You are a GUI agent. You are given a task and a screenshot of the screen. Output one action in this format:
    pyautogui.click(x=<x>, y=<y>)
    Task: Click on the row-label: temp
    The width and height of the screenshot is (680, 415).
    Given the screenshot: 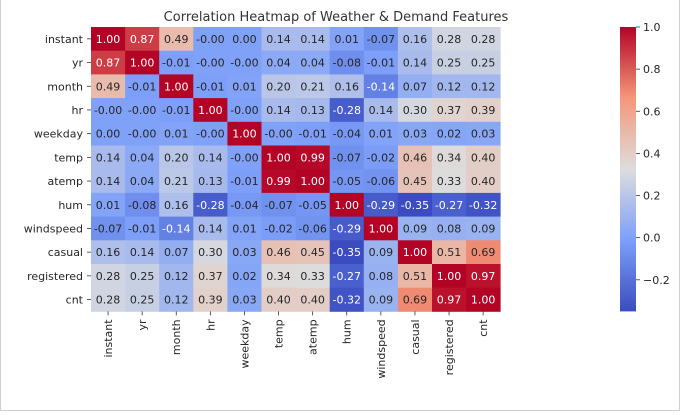 What is the action you would take?
    pyautogui.click(x=68, y=157)
    